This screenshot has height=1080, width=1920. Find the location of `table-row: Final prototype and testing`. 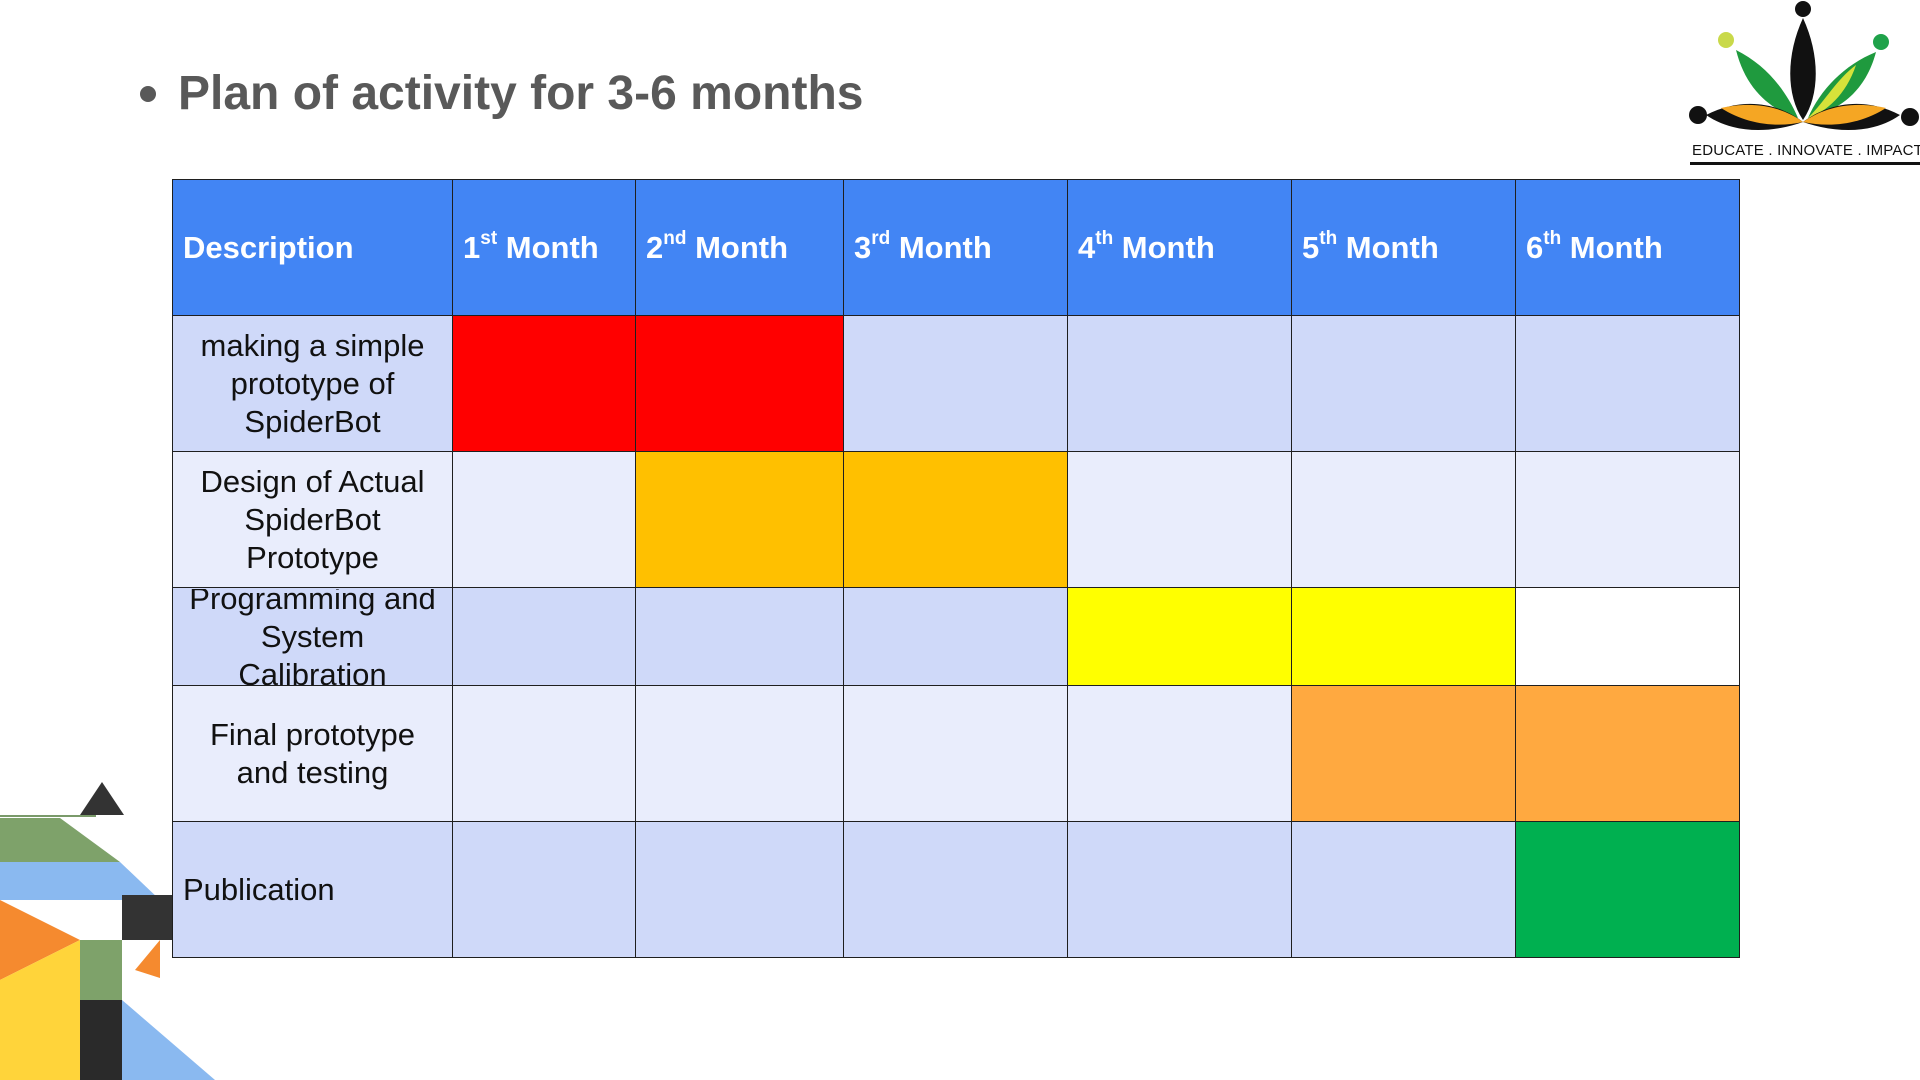

table-row: Final prototype and testing is located at coordinates (956, 753).